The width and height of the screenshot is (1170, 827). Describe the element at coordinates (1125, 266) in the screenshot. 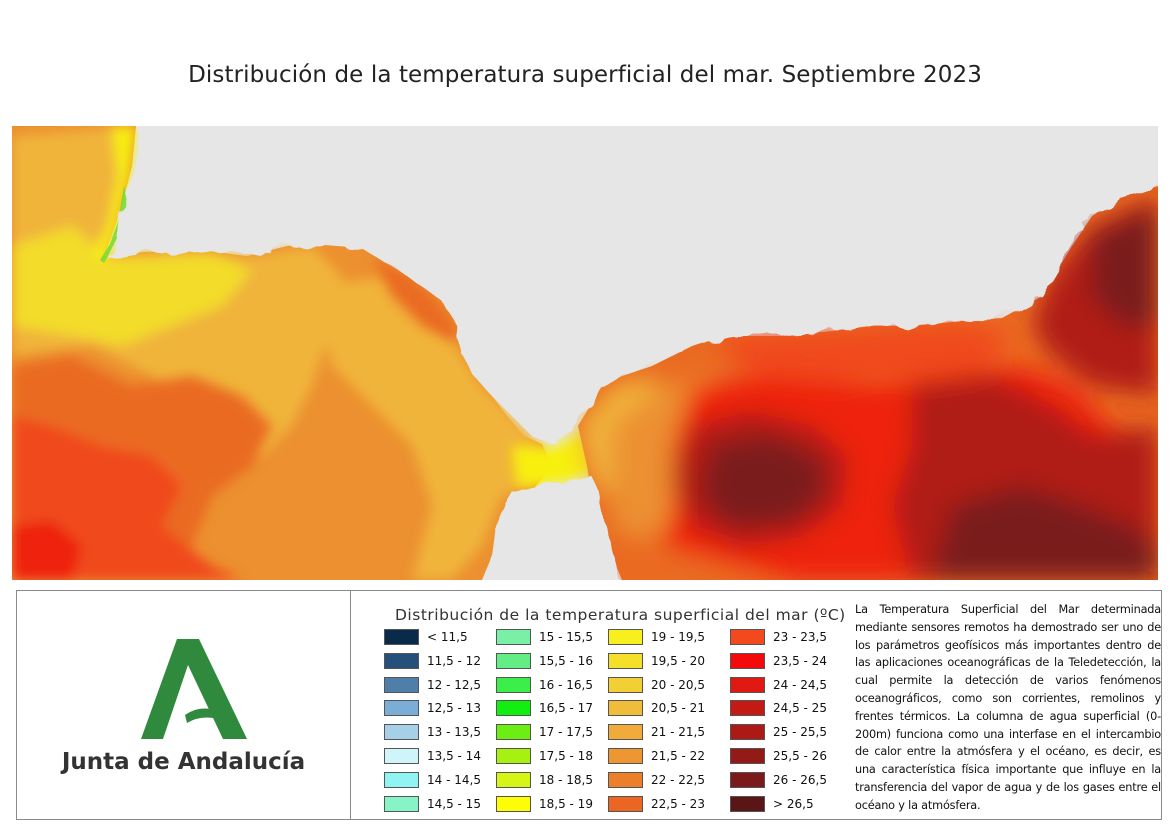

I see `northeast-coastal-core` at that location.